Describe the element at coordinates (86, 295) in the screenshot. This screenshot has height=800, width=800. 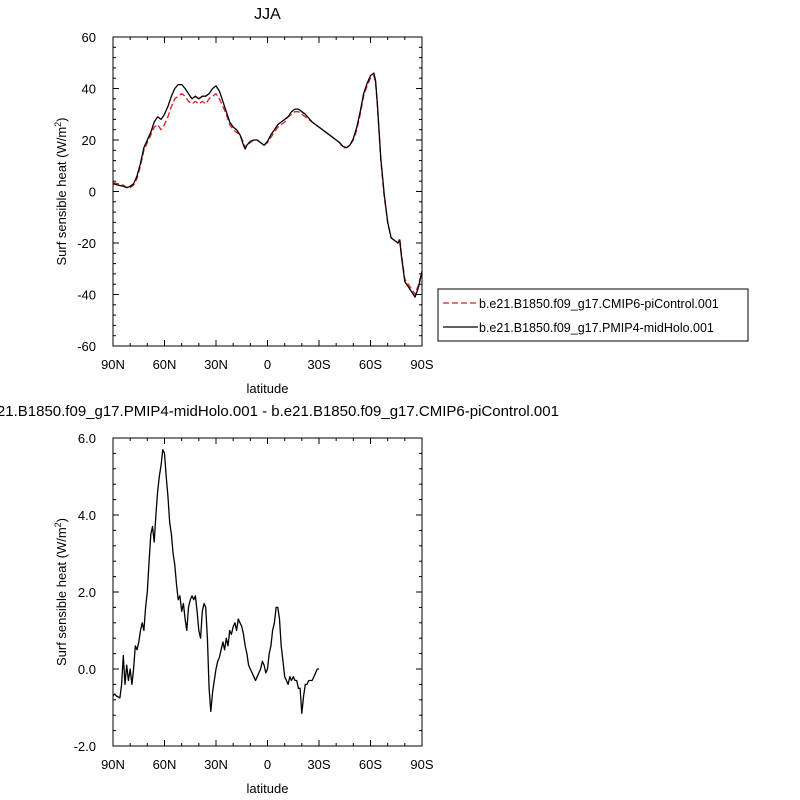
I see `y-tick-label: -40` at that location.